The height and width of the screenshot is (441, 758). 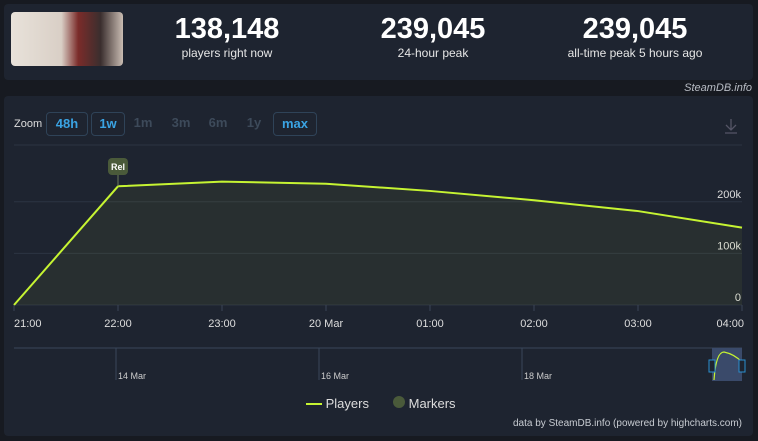 What do you see at coordinates (108, 124) in the screenshot?
I see `zoom-1w-button: 1w` at bounding box center [108, 124].